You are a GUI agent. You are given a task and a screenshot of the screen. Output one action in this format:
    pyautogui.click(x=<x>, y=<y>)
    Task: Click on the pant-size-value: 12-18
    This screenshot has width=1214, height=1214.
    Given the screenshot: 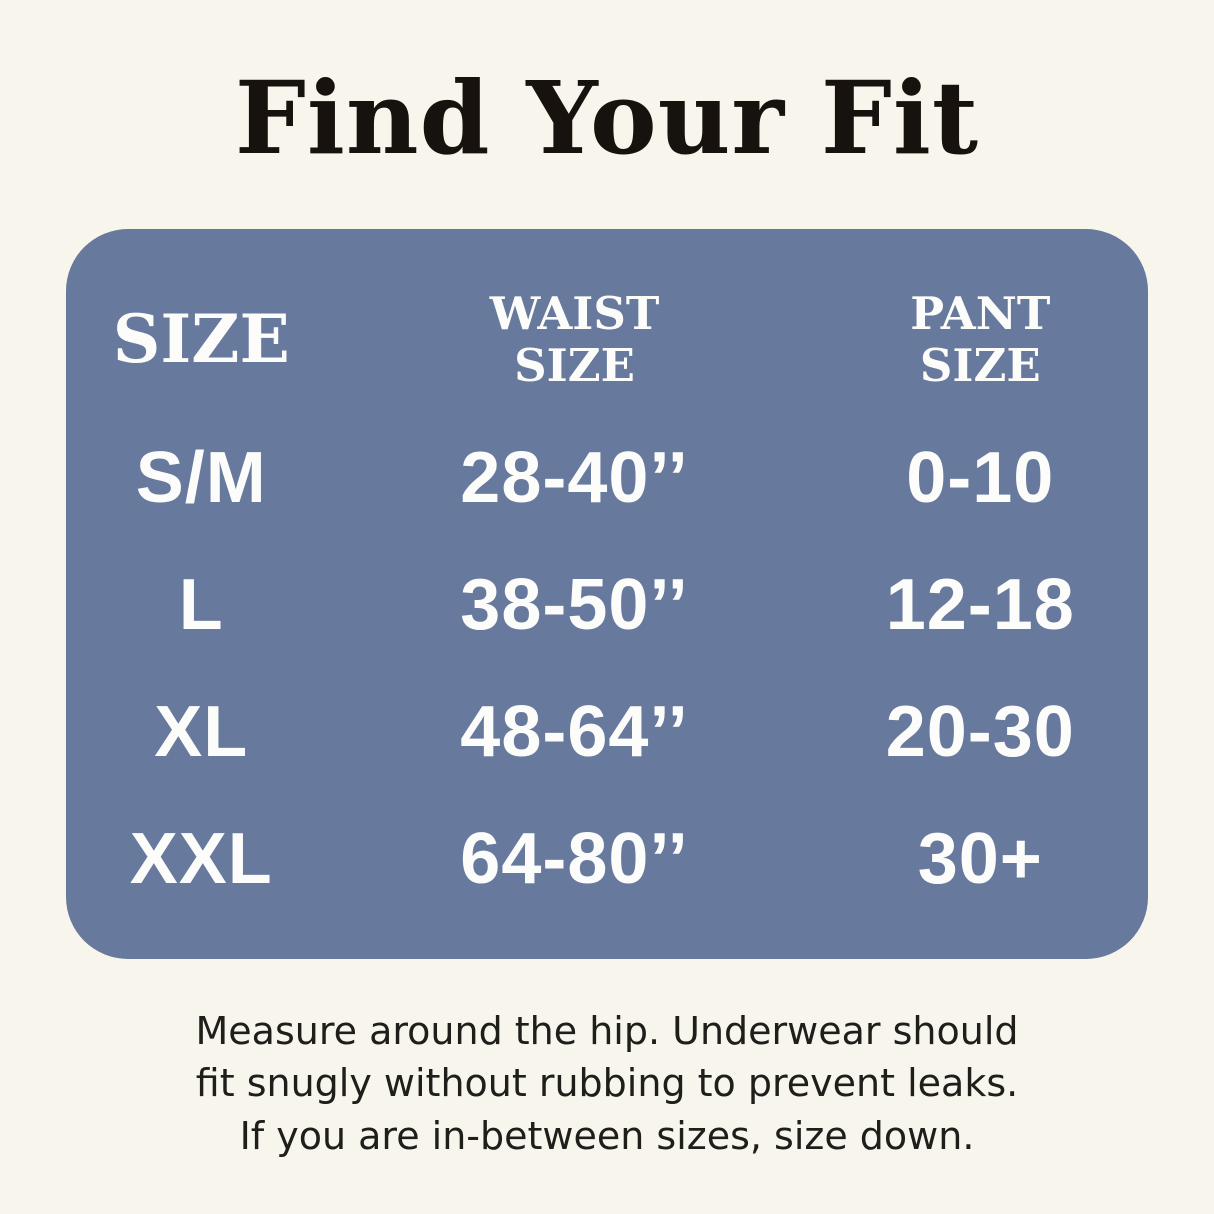 What is the action you would take?
    pyautogui.click(x=980, y=604)
    